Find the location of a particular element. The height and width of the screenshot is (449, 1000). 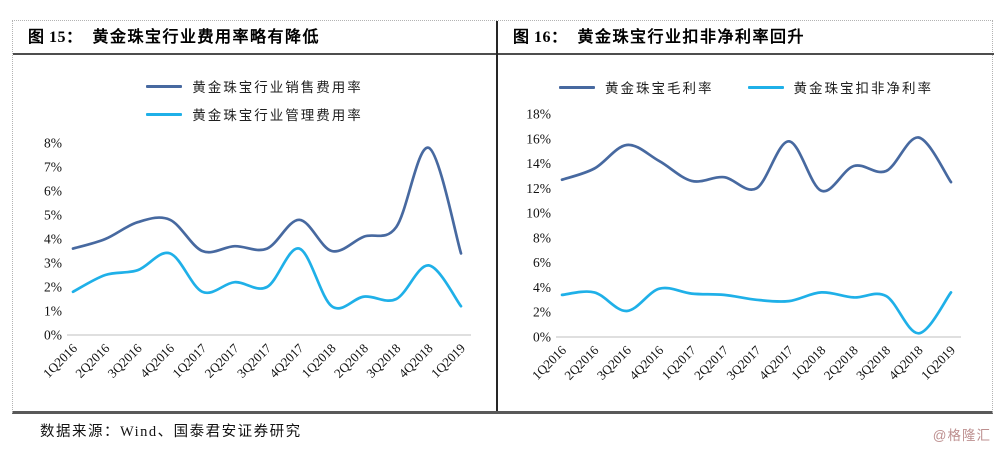

legend-item: 黄金珠宝毛利率 is located at coordinates (636, 87).